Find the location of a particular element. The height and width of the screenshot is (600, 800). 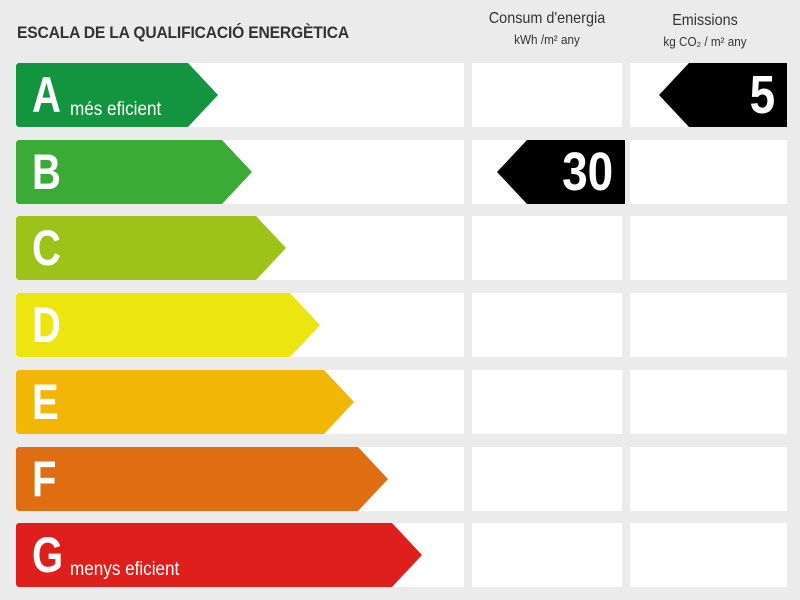

rating-letter: A is located at coordinates (46, 95).